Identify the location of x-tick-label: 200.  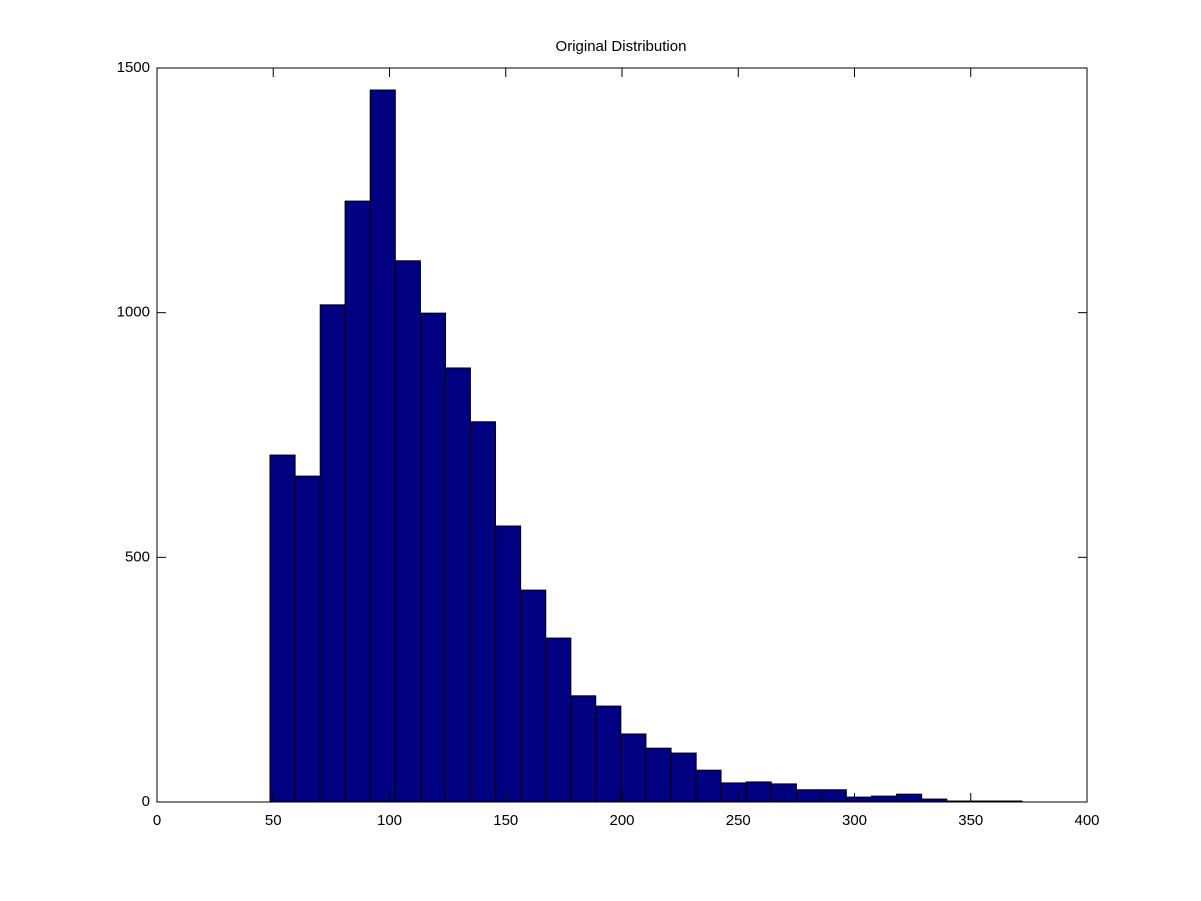
(621, 820).